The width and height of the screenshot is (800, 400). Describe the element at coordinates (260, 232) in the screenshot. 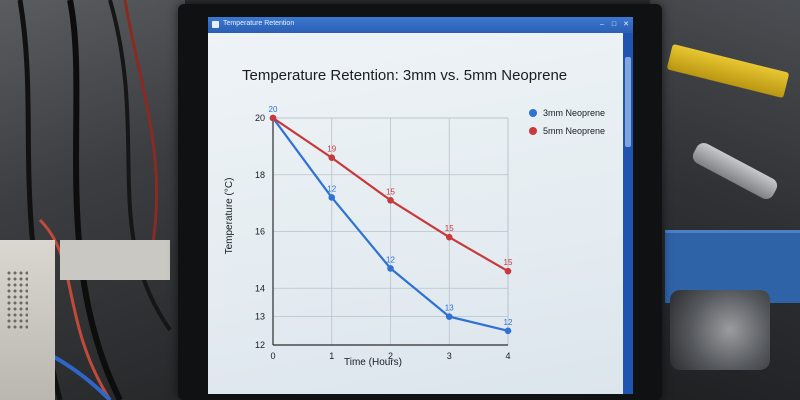

I see `y-tick-label: 16` at that location.